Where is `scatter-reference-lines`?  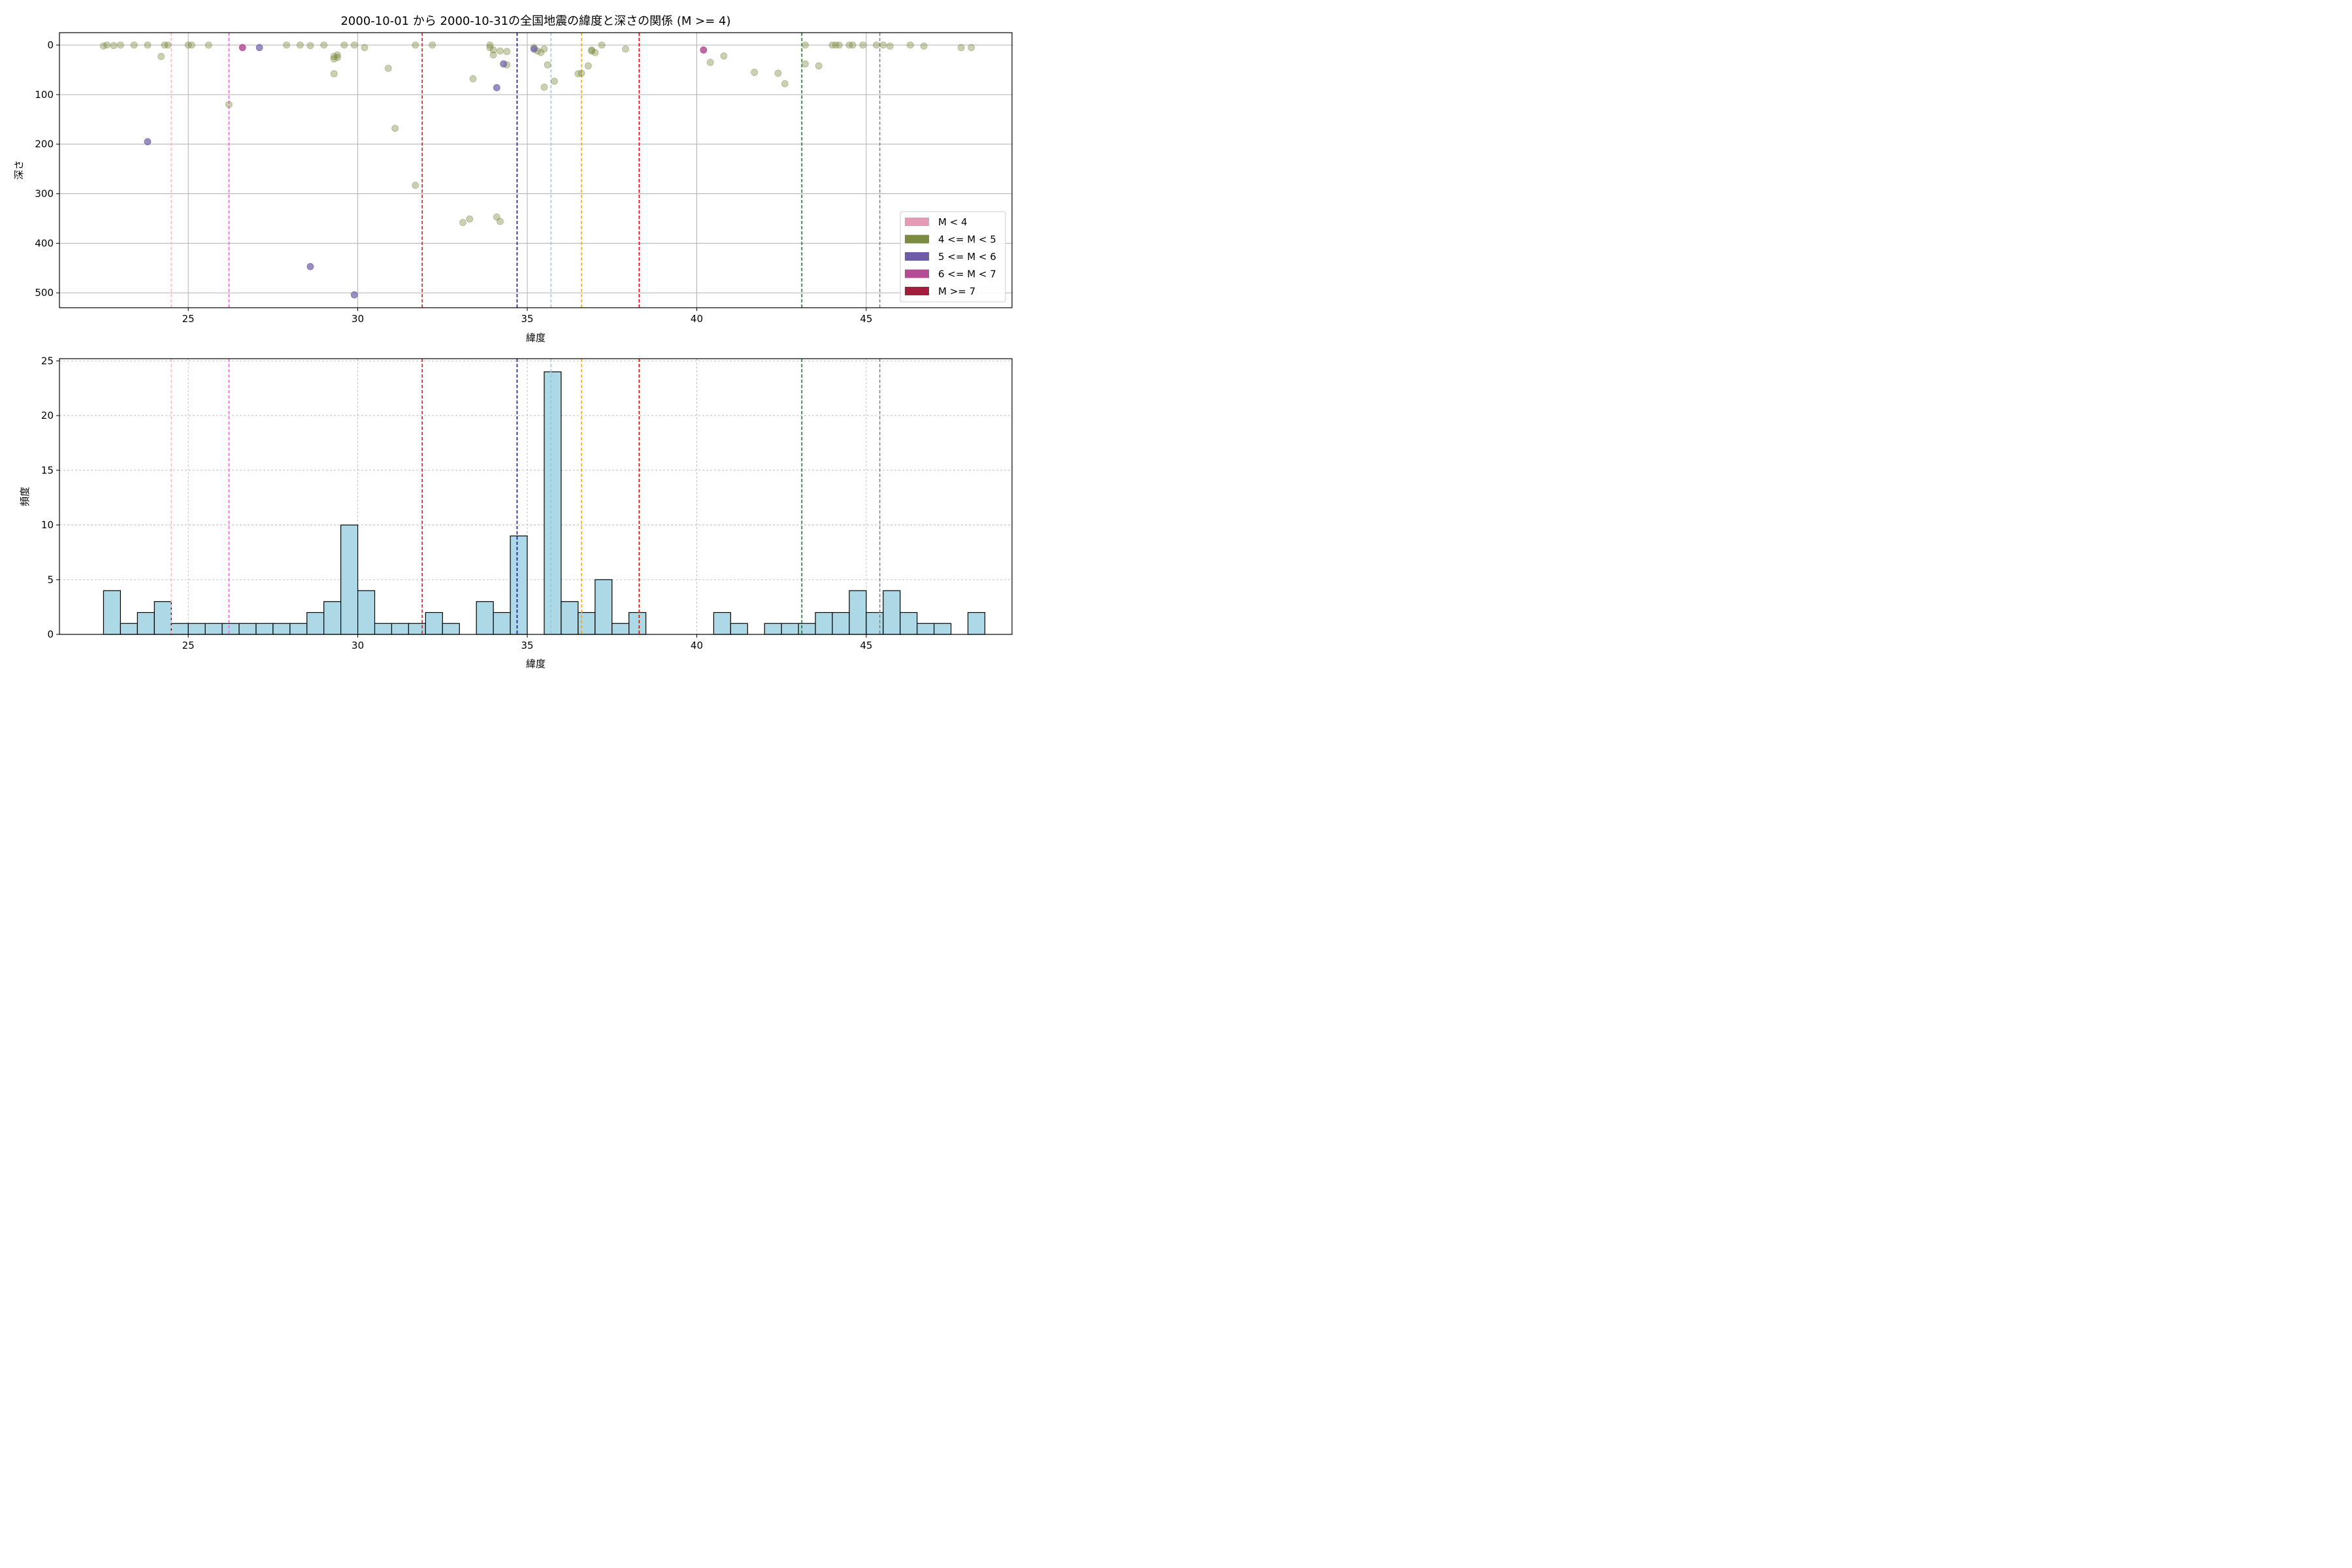
scatter-reference-lines is located at coordinates (526, 170).